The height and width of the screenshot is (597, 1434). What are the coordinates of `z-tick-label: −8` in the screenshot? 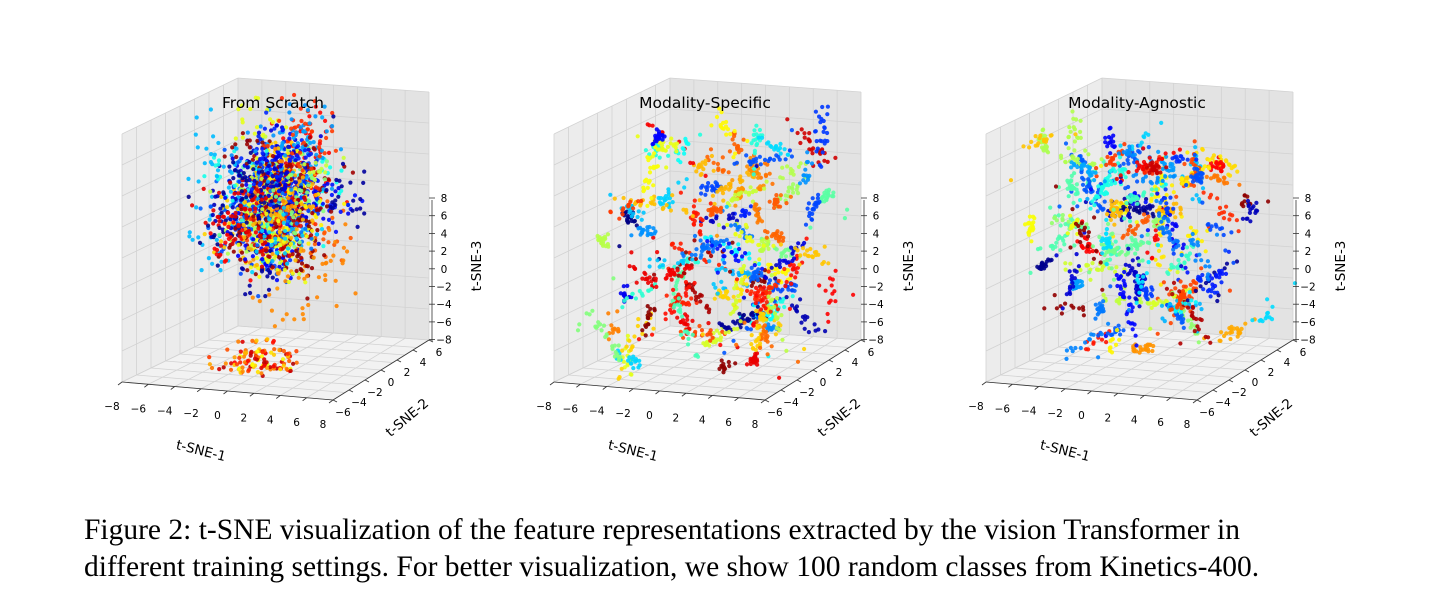 It's located at (443, 341).